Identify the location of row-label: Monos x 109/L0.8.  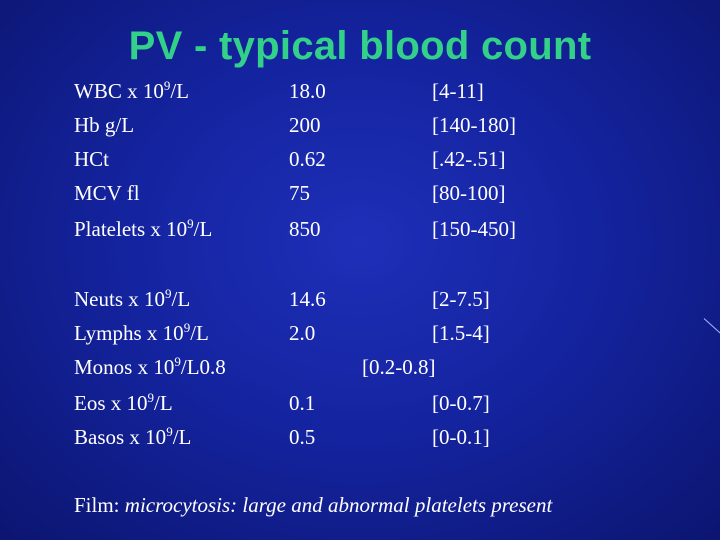
(150, 366).